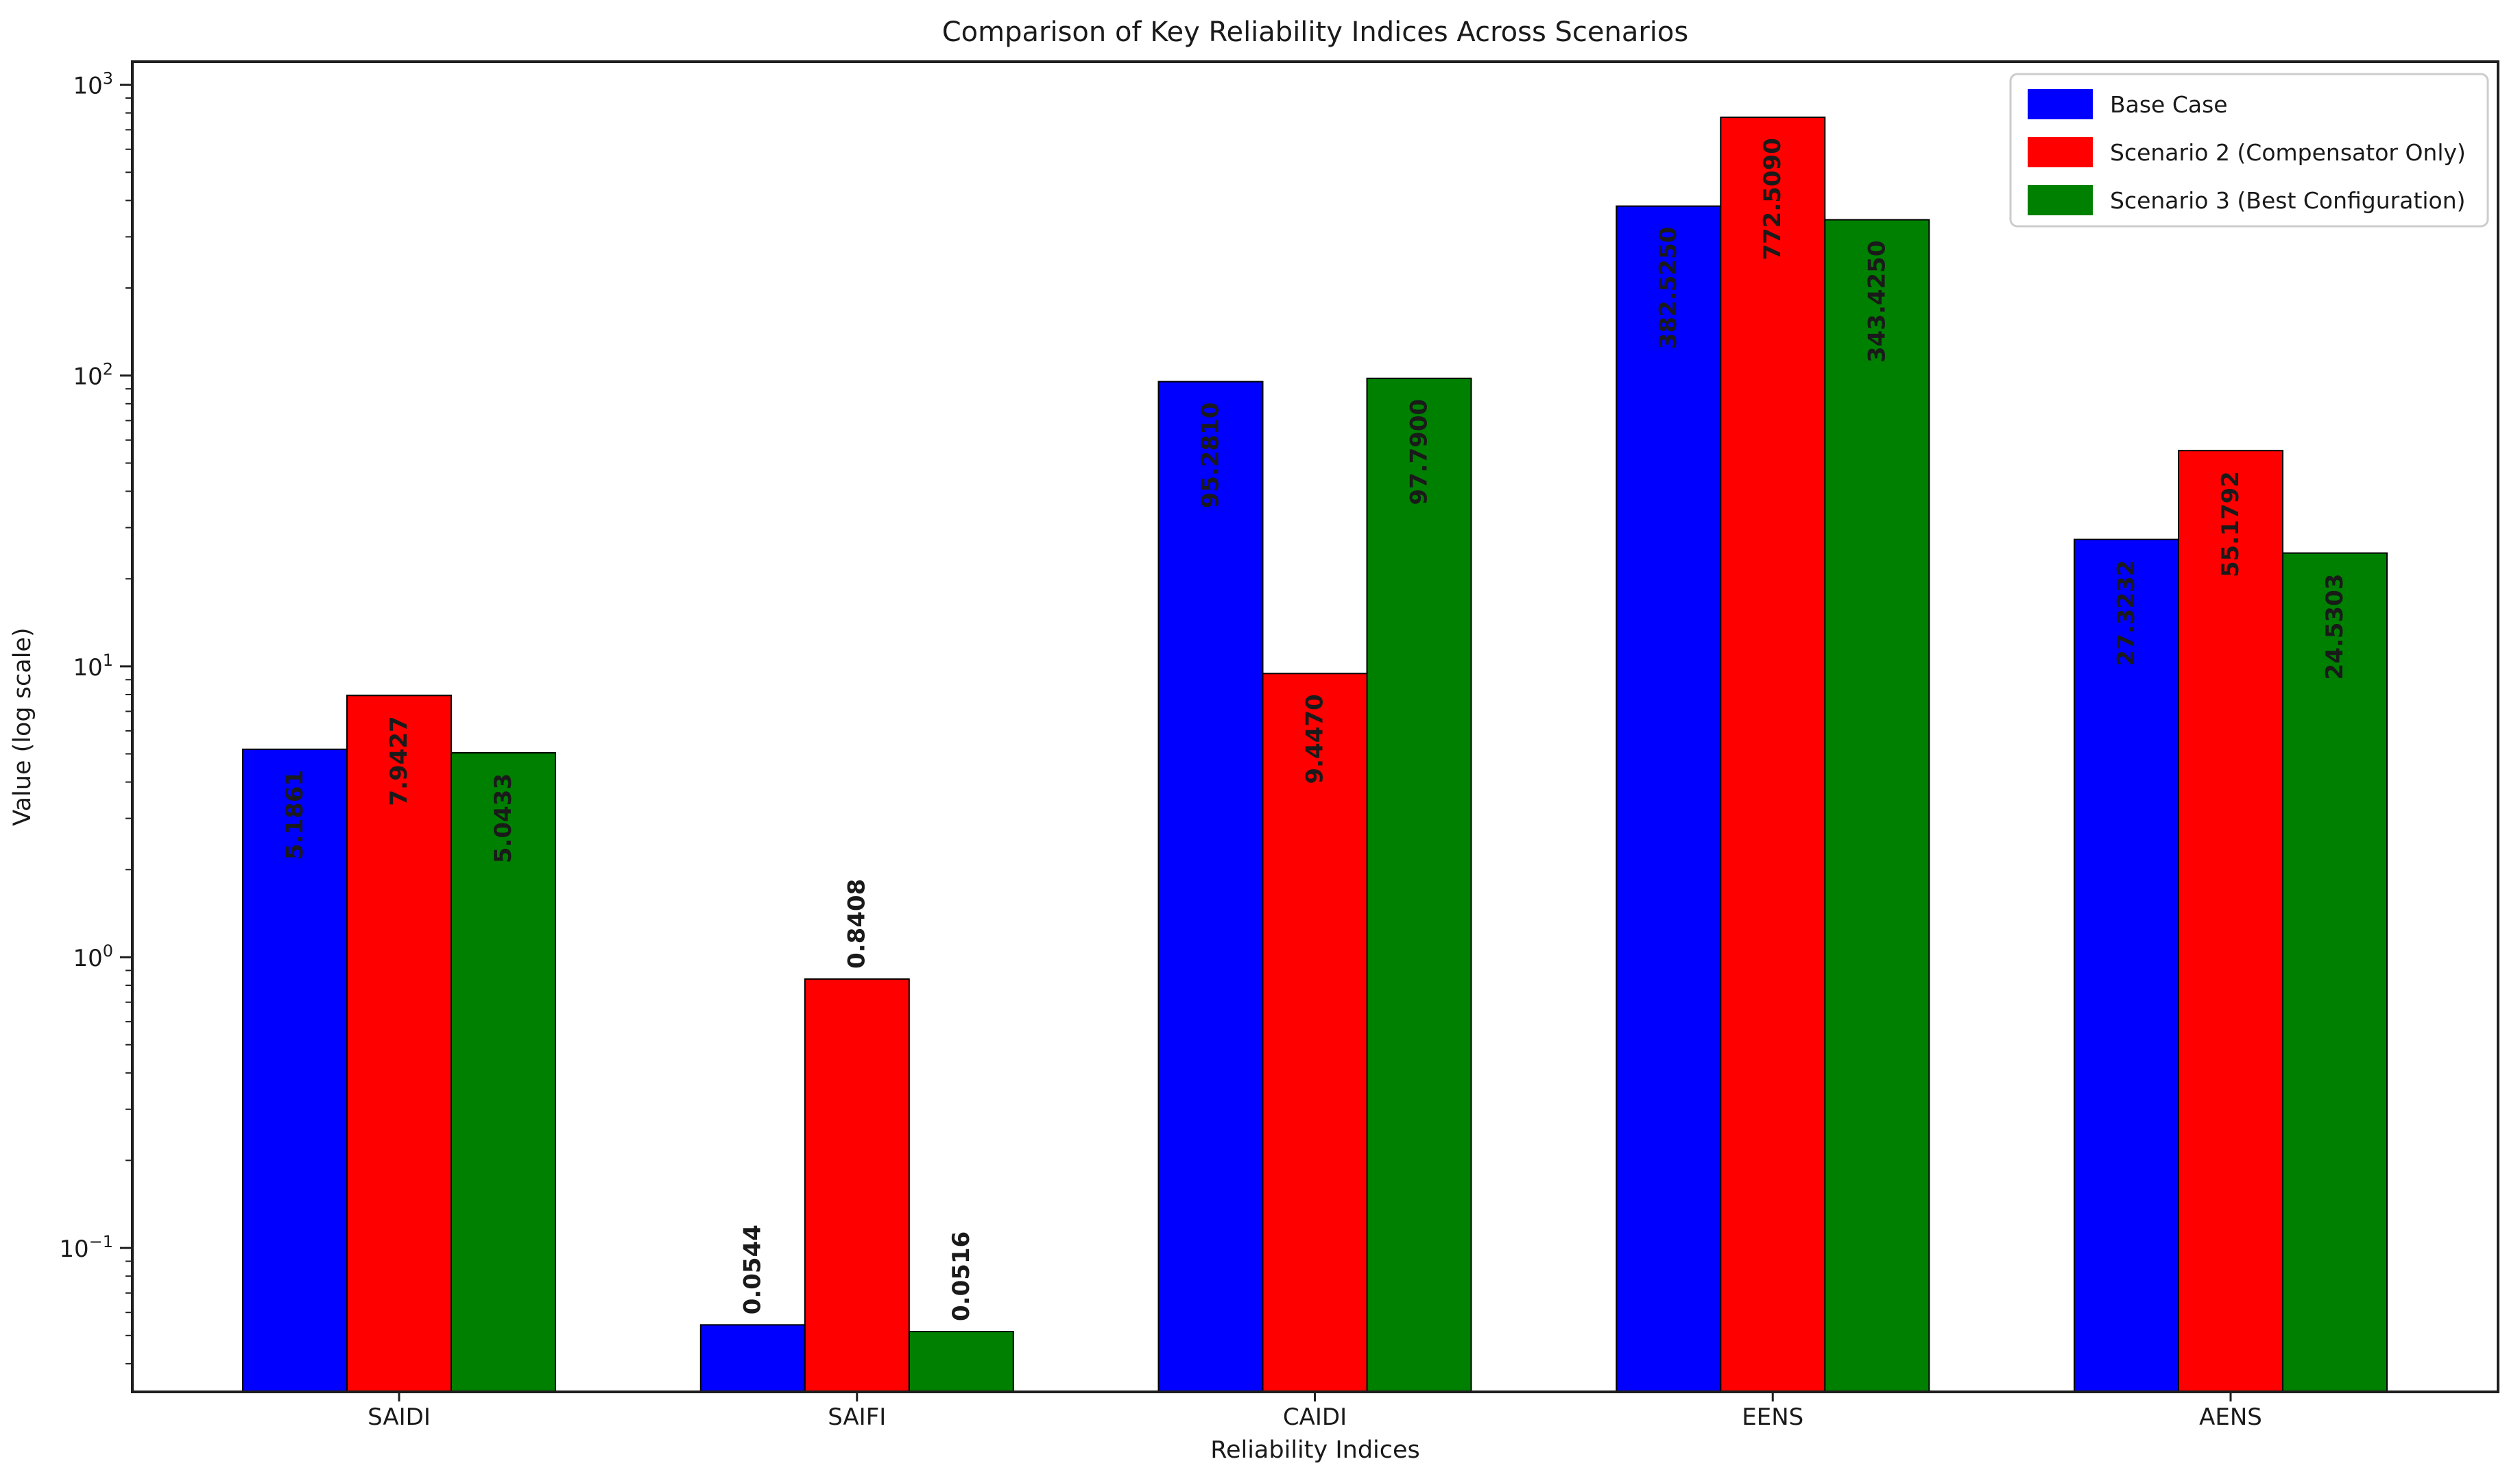 The image size is (2520, 1481). I want to click on bar-value-label-caidi-series2: 97.7900, so click(1419, 452).